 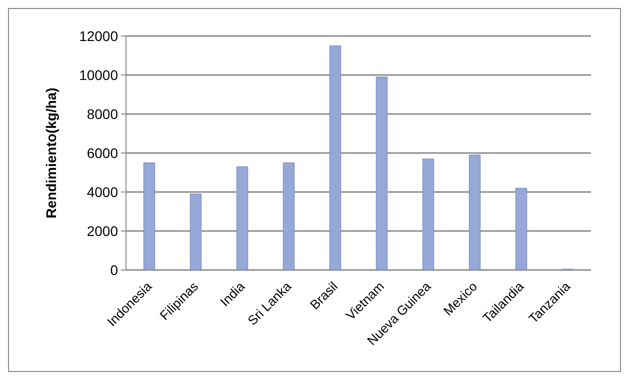 I want to click on y-axis-title: Rendimiento(kg/ha), so click(x=51, y=153).